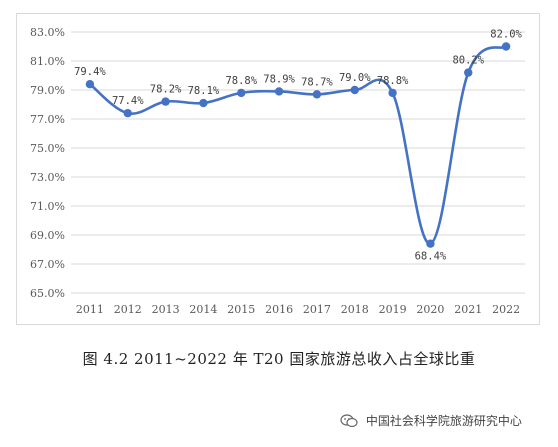  I want to click on y-tick-label: 65.0%, so click(47, 293).